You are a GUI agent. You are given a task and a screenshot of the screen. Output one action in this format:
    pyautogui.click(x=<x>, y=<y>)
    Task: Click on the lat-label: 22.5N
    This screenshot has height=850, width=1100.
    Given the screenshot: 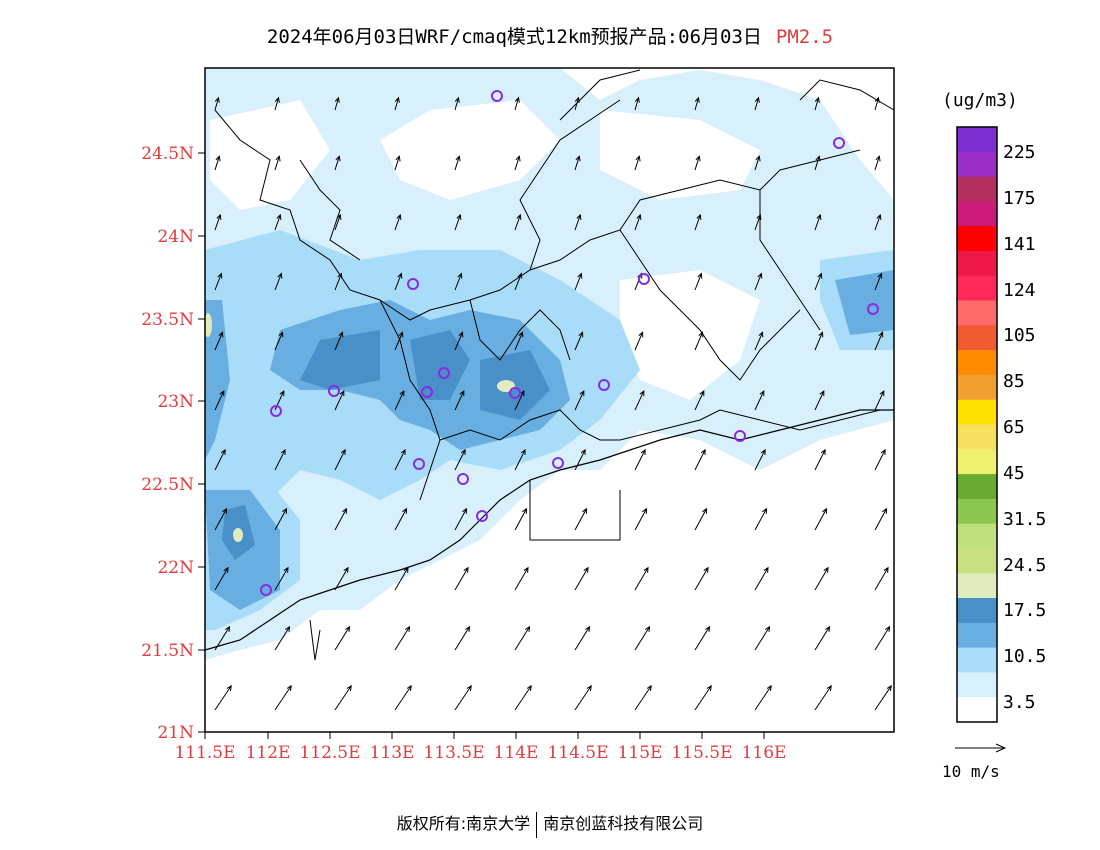 What is the action you would take?
    pyautogui.click(x=167, y=485)
    